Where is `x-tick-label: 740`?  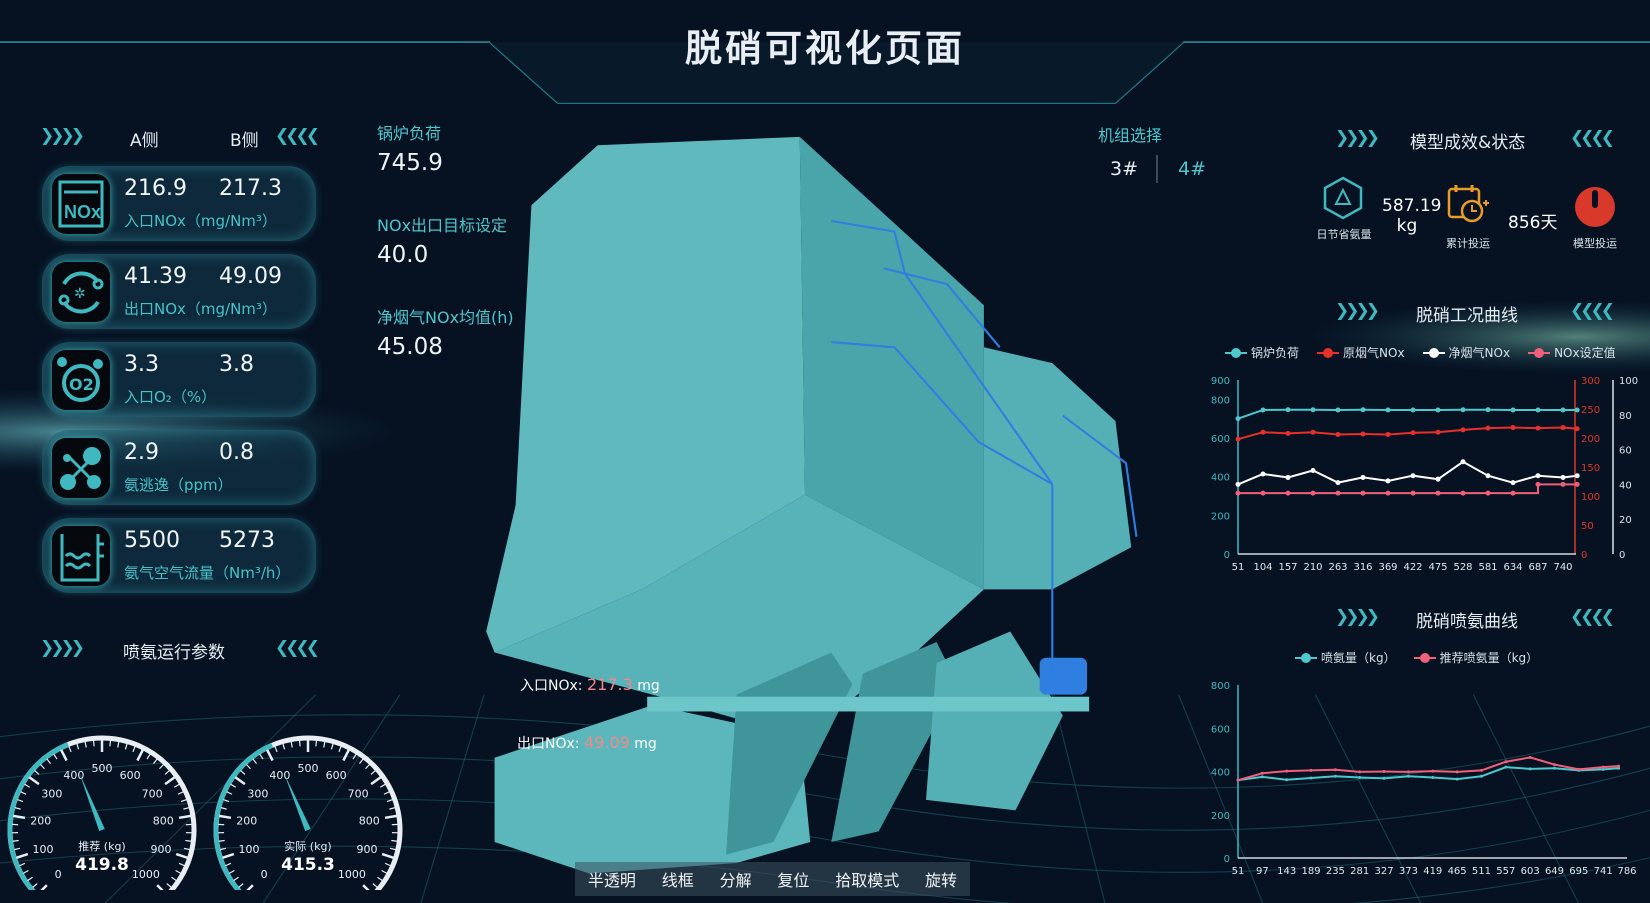
x-tick-label: 740 is located at coordinates (1562, 567).